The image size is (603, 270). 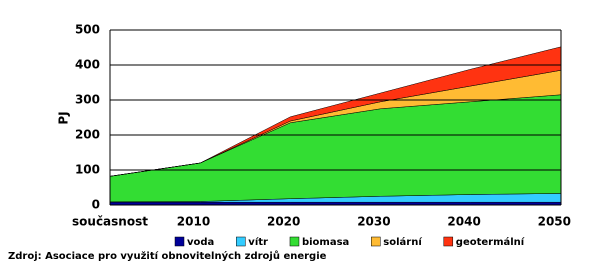 What do you see at coordinates (463, 222) in the screenshot?
I see `x-tick-label: 2040` at bounding box center [463, 222].